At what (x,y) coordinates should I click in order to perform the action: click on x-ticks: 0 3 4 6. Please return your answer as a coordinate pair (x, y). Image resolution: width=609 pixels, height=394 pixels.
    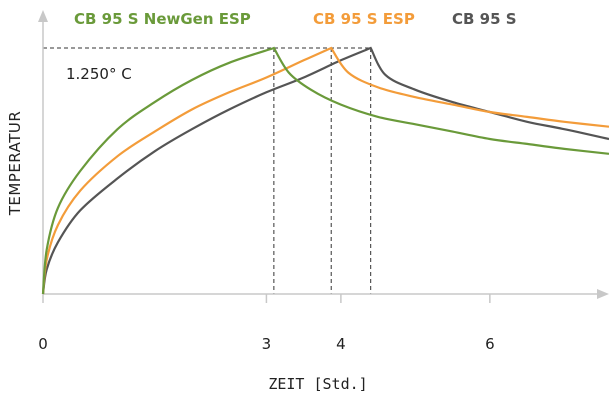
    Looking at the image, I should click on (266, 323).